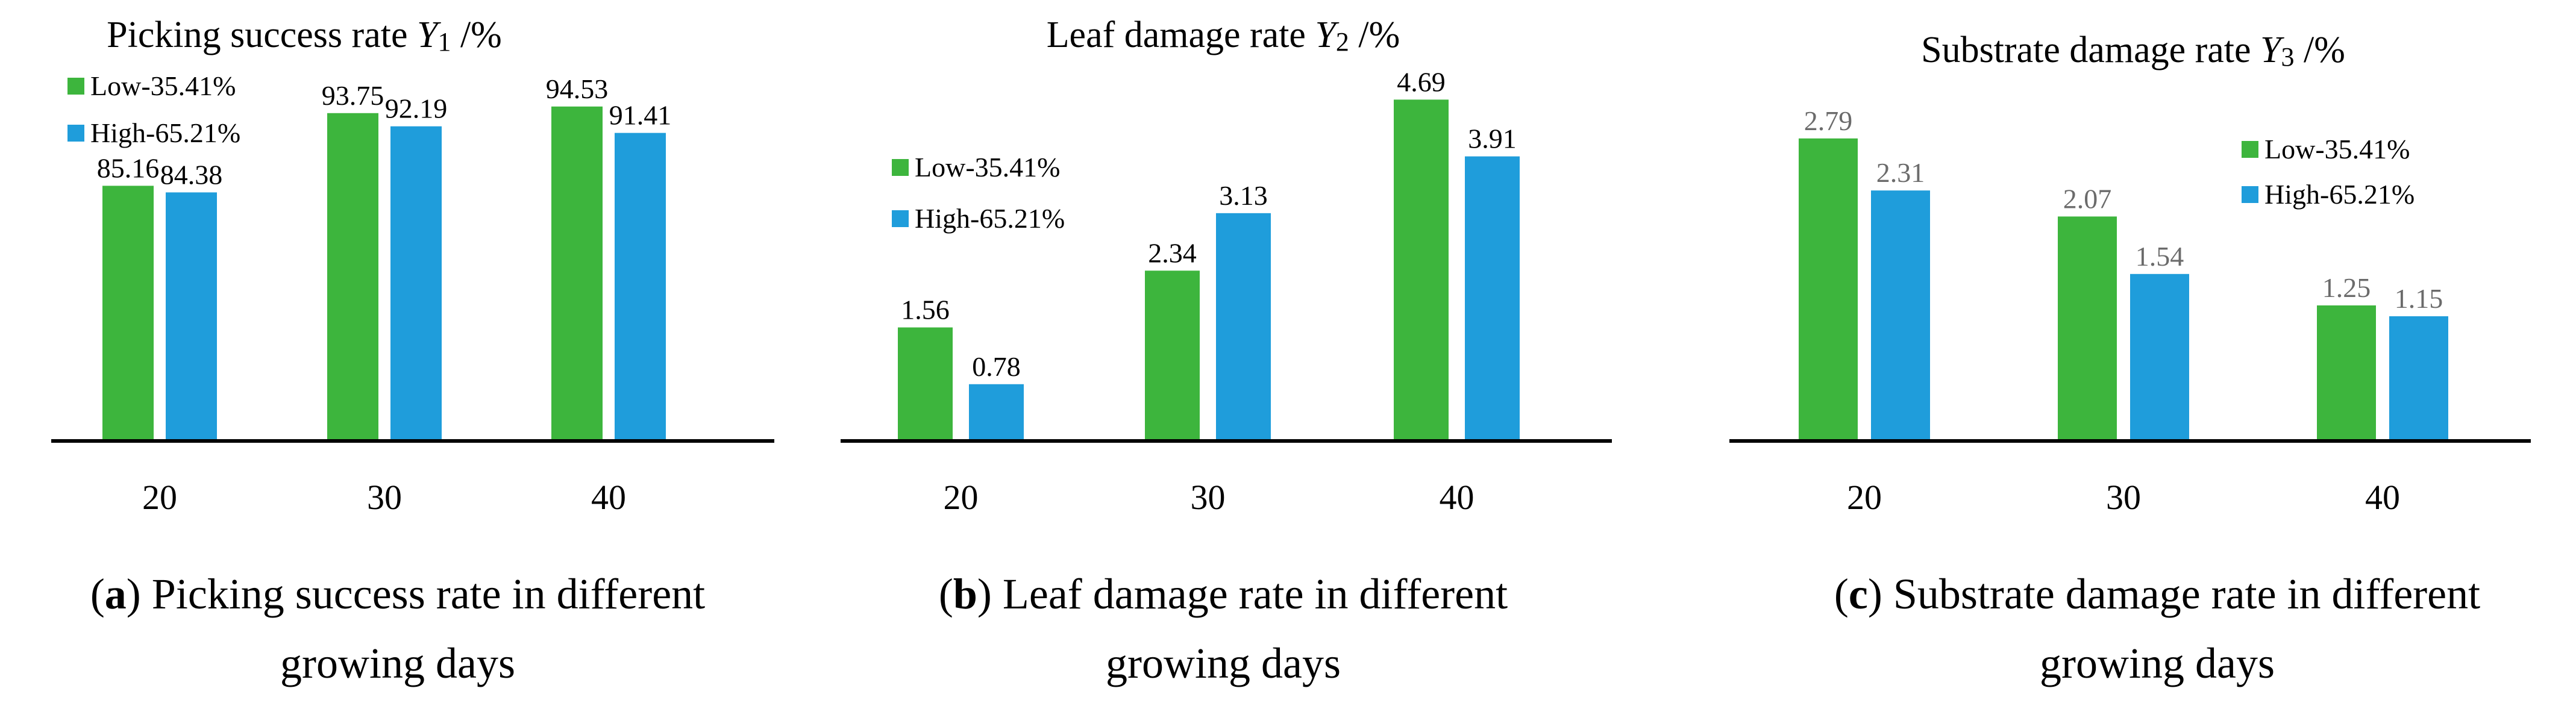 Image resolution: width=2576 pixels, height=703 pixels. What do you see at coordinates (640, 116) in the screenshot?
I see `data-label: 91.41` at bounding box center [640, 116].